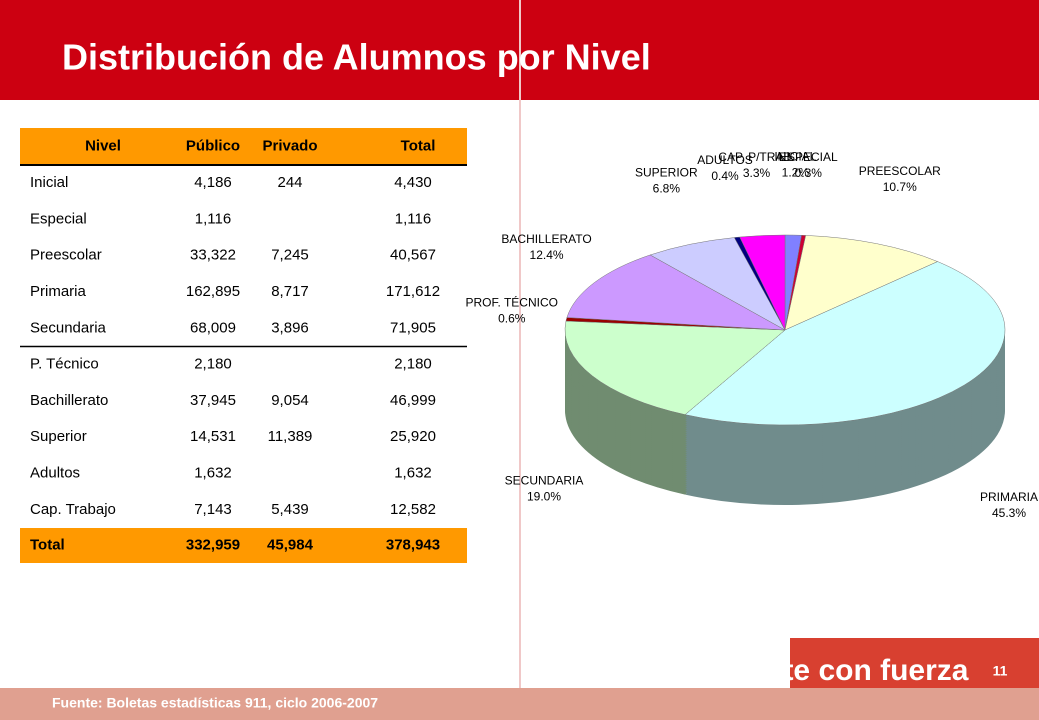  What do you see at coordinates (243, 146) in the screenshot?
I see `table-header-bg` at bounding box center [243, 146].